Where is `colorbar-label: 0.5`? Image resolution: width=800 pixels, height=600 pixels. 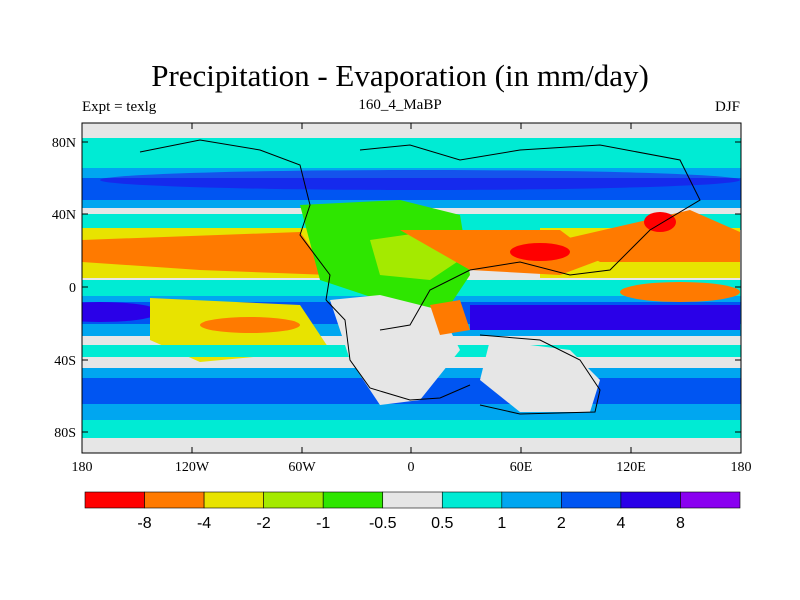
colorbar-label: 0.5 is located at coordinates (442, 523).